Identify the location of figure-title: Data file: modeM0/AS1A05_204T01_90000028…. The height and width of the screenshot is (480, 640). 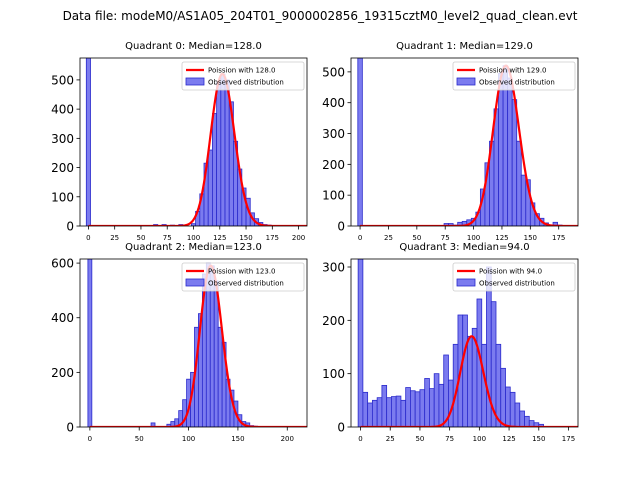
(320, 16).